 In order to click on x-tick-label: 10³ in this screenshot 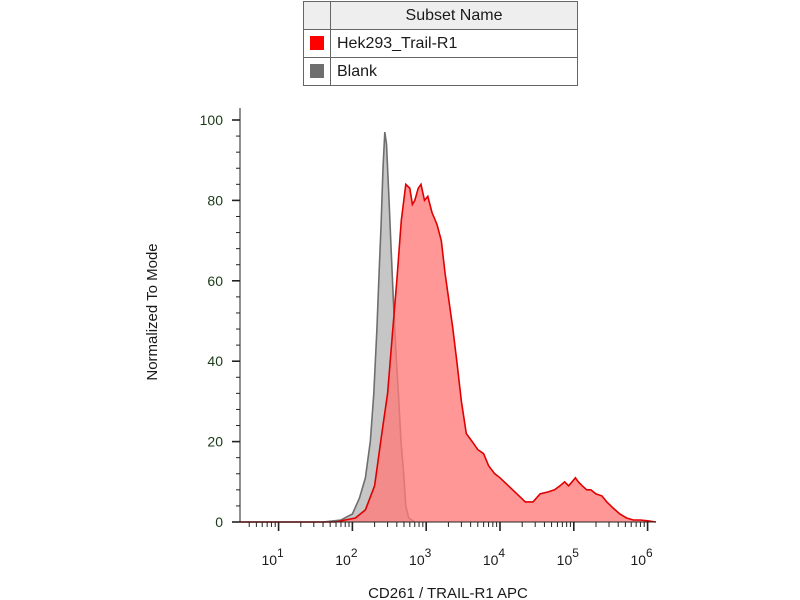, I will do `click(420, 557)`.